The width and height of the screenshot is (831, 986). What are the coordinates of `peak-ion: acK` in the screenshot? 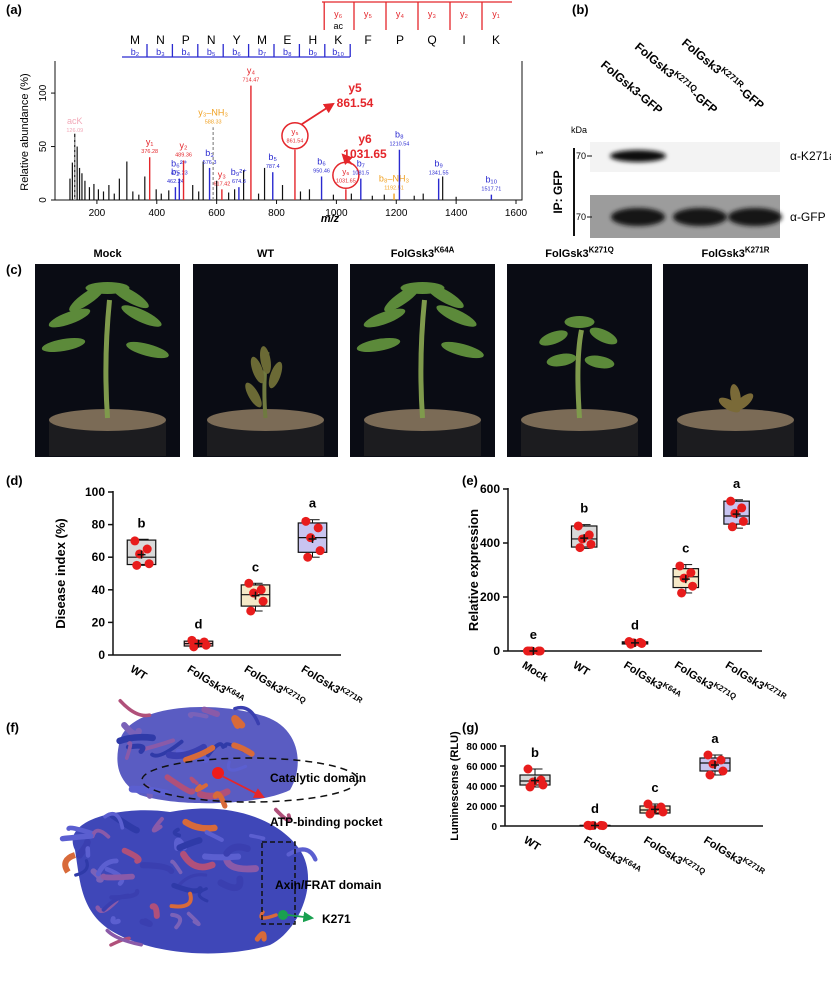 It's located at (75, 121).